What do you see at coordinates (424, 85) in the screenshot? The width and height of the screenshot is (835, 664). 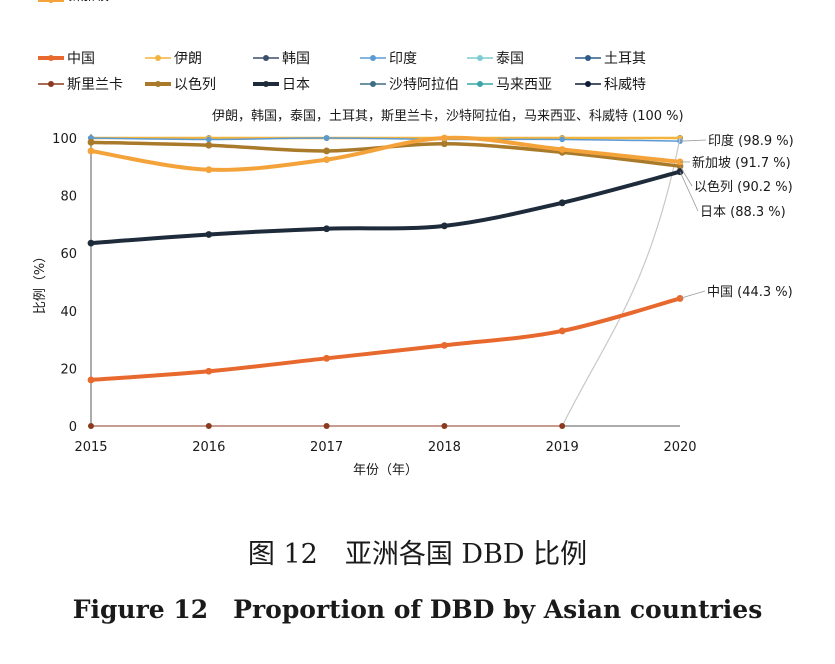 I see `legend-label: 沙特阿拉伯` at bounding box center [424, 85].